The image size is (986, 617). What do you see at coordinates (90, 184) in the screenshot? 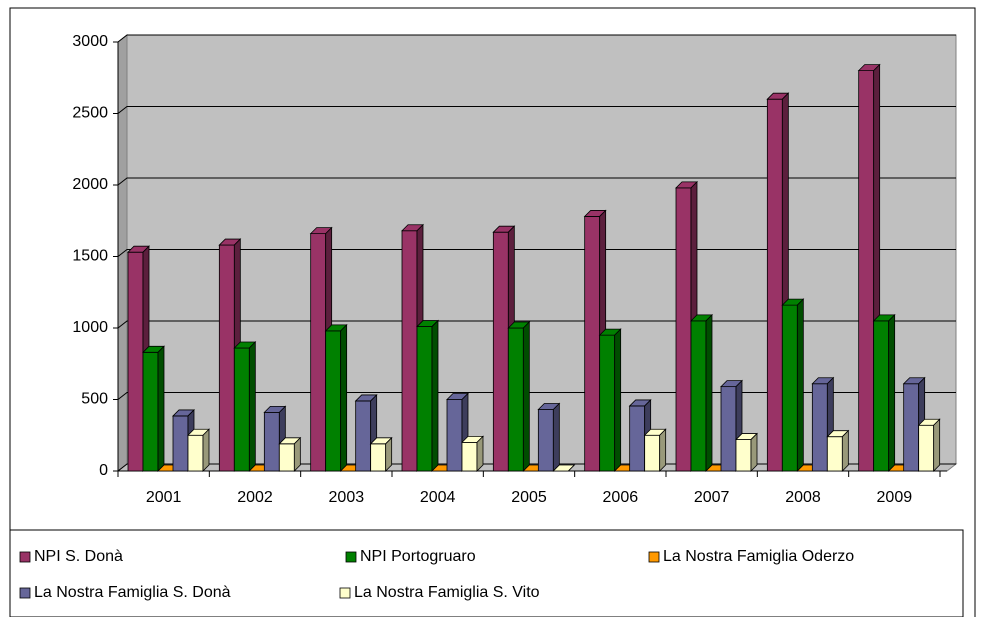
I see `y-tick-label: 2000` at bounding box center [90, 184].